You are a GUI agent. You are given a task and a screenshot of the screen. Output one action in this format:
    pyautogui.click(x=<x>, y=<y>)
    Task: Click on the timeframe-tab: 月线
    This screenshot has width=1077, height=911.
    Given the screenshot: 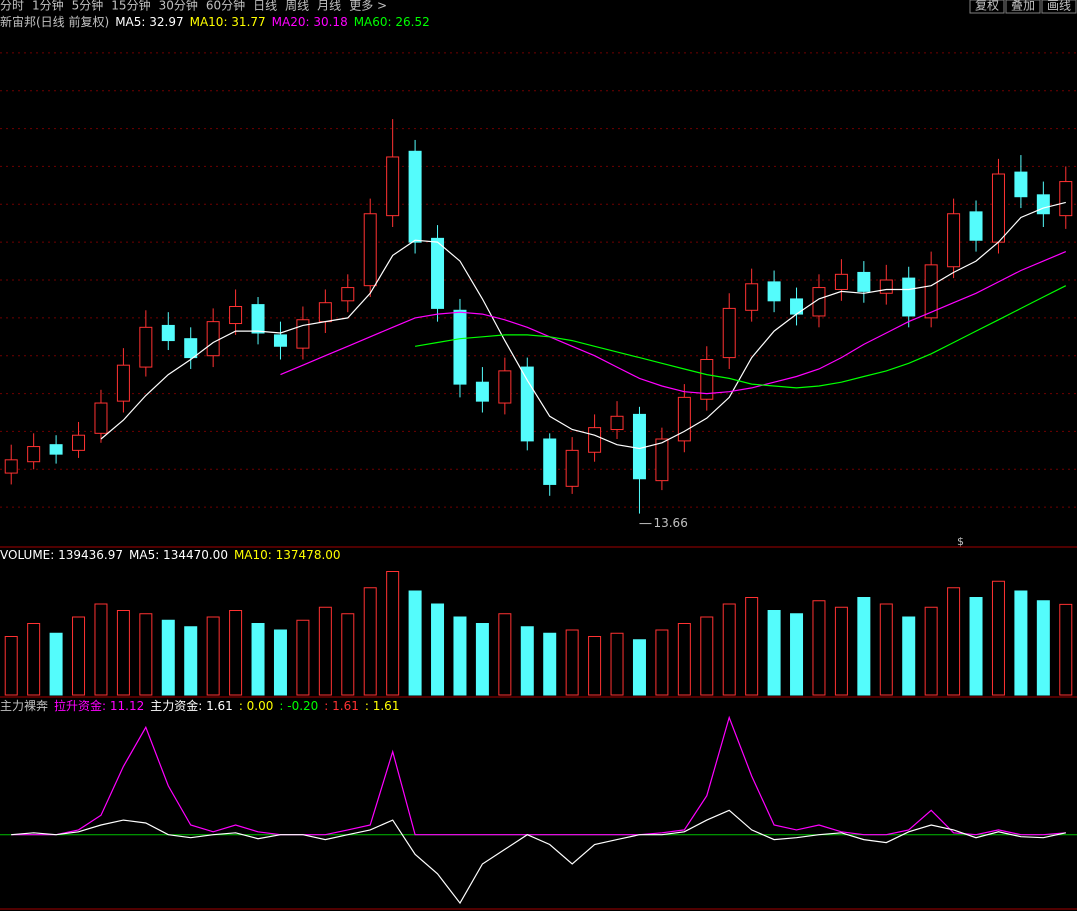 What is the action you would take?
    pyautogui.click(x=329, y=6)
    